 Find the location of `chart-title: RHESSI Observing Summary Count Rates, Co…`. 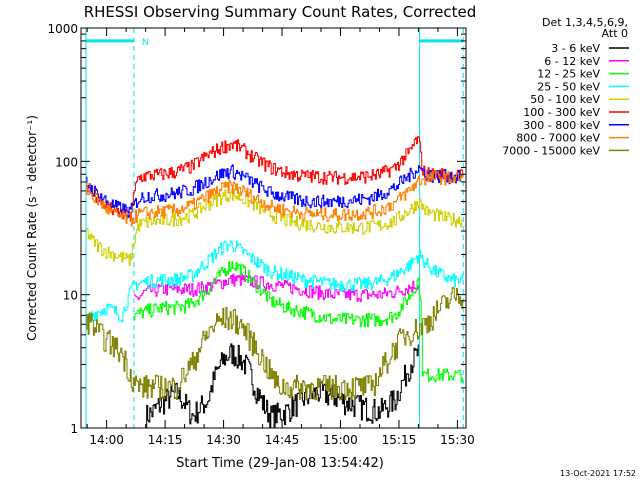

chart-title: RHESSI Observing Summary Count Rates, Co… is located at coordinates (280, 12).